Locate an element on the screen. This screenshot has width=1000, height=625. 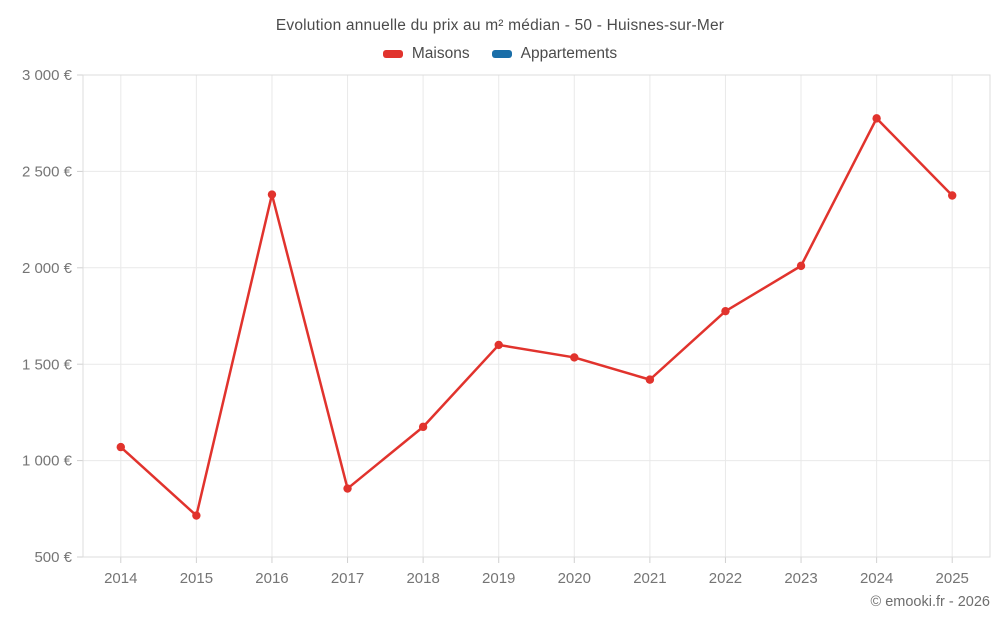
data-point-maisons-2019 is located at coordinates (498, 345).